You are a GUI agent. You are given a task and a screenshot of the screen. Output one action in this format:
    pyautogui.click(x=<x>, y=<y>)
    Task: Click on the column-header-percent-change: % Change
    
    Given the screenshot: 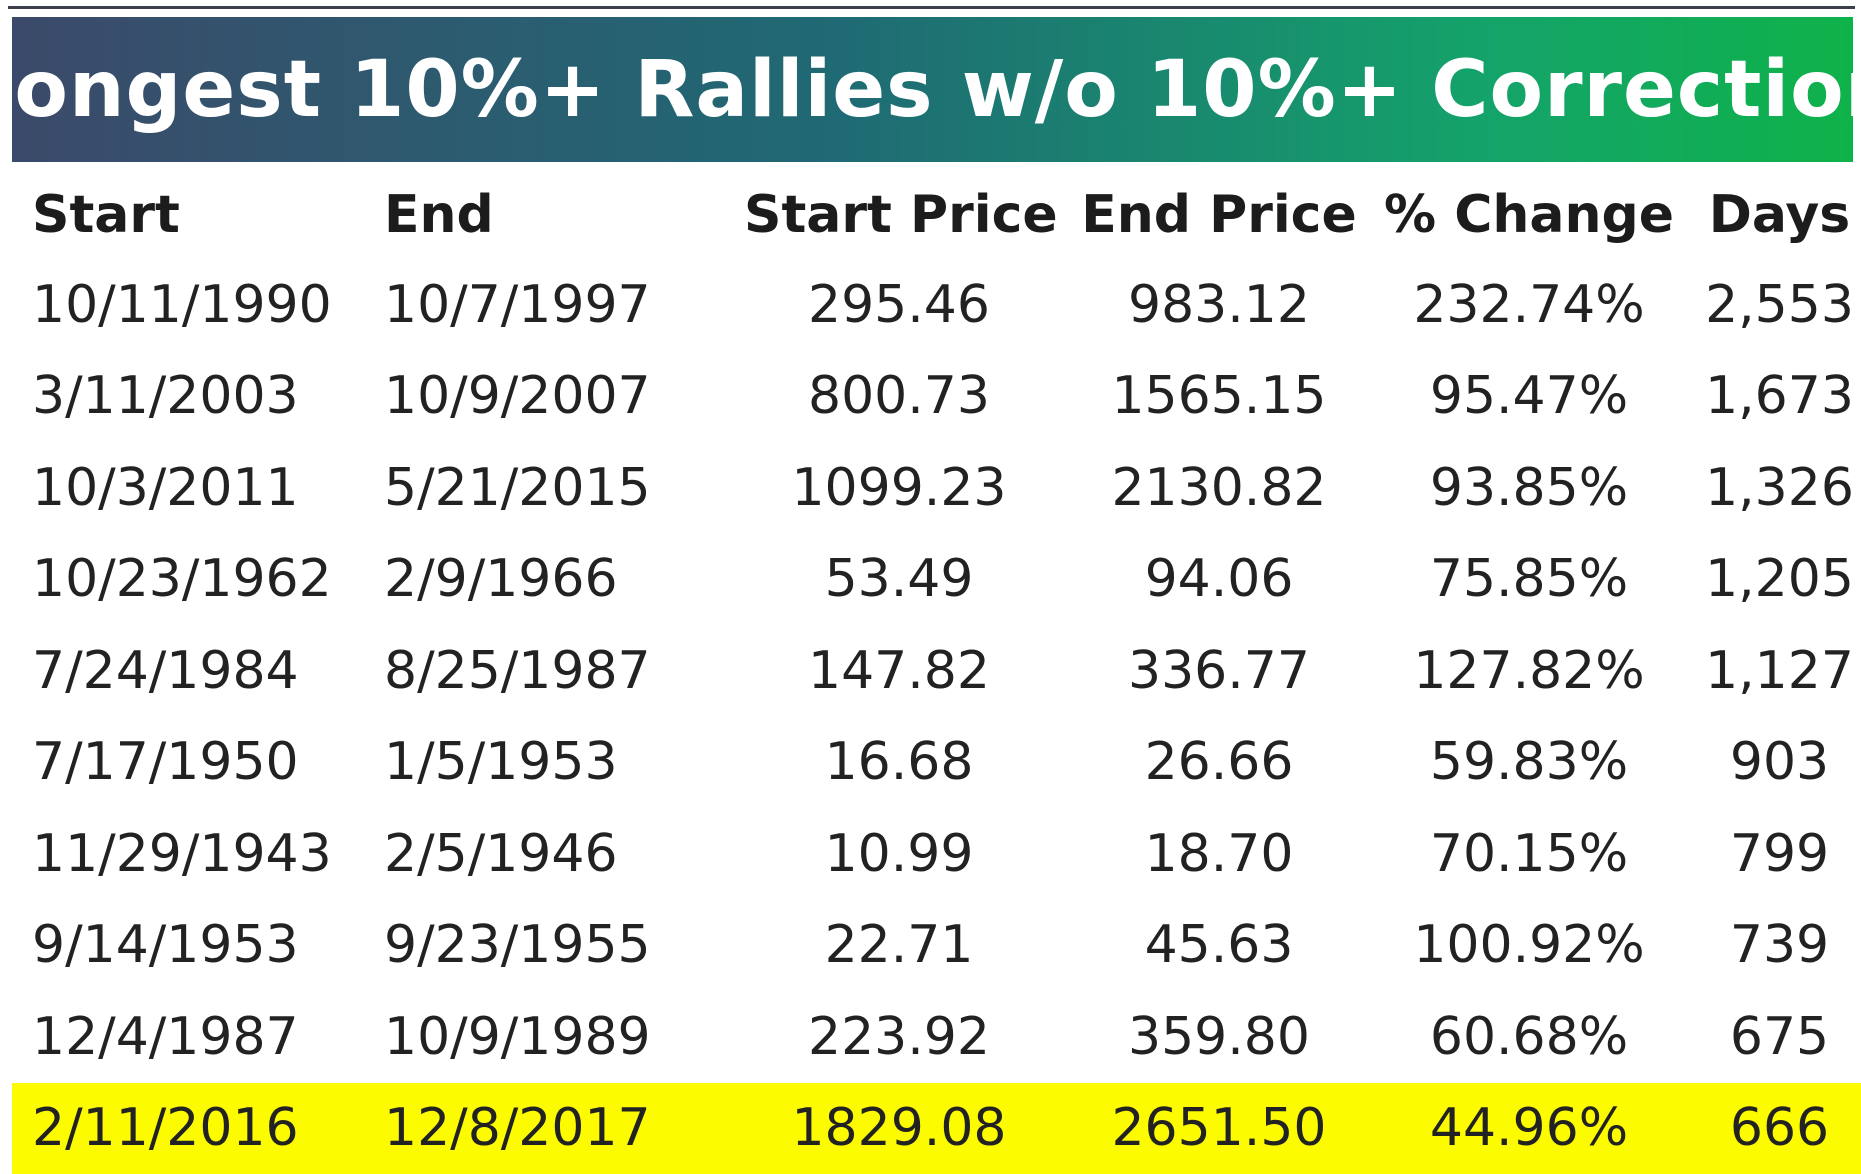 What is the action you would take?
    pyautogui.click(x=1529, y=215)
    